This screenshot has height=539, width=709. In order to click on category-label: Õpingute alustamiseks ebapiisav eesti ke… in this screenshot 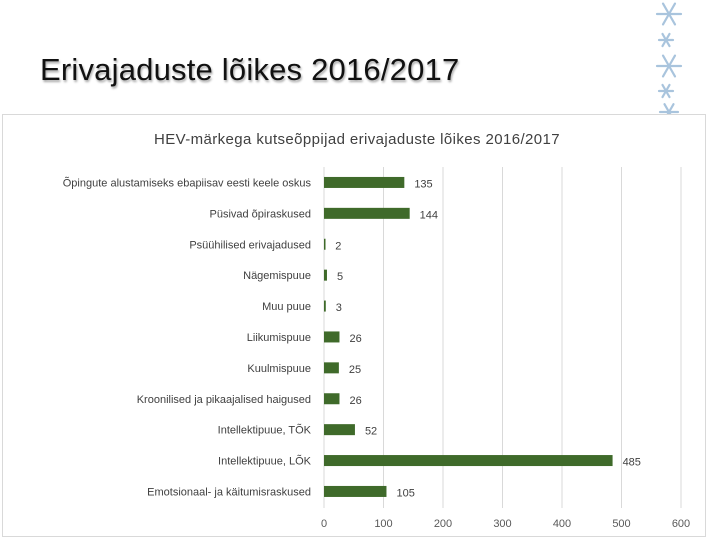, I will do `click(187, 182)`.